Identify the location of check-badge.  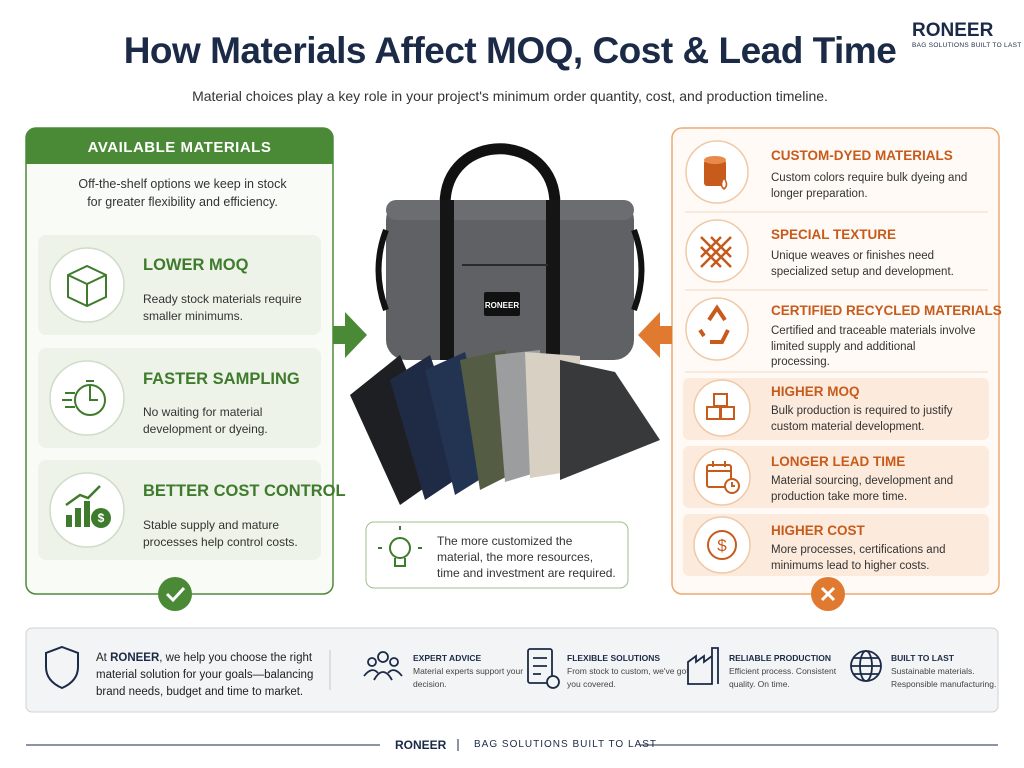
(175, 594).